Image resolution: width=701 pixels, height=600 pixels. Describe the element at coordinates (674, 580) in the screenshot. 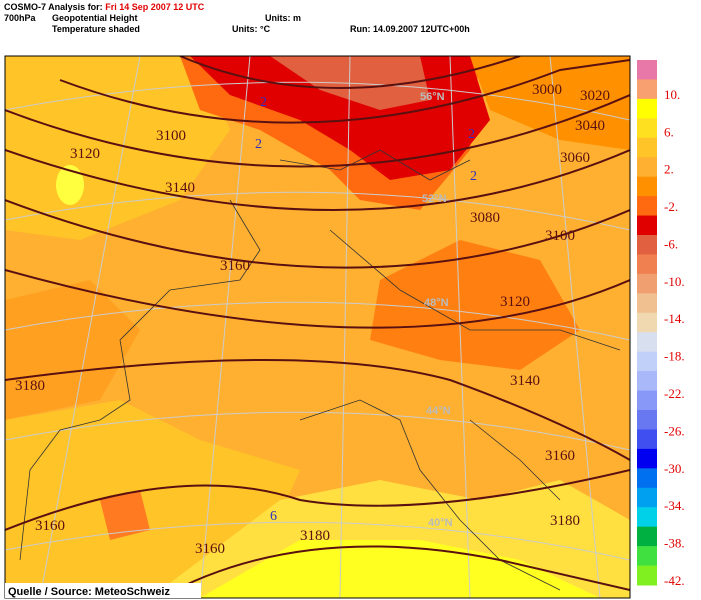

I see `colorbar-label: -42.` at that location.